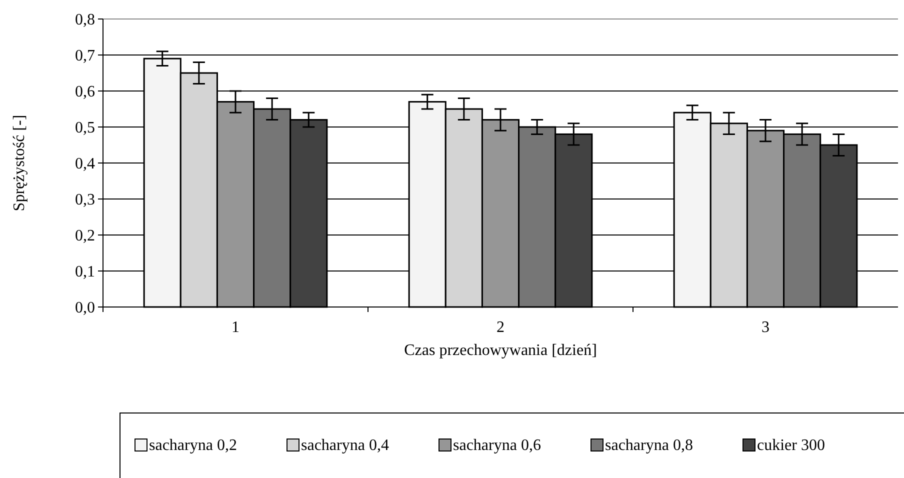 The image size is (904, 478). Describe the element at coordinates (193, 445) in the screenshot. I see `legend-label: sacharyna 0,2` at that location.